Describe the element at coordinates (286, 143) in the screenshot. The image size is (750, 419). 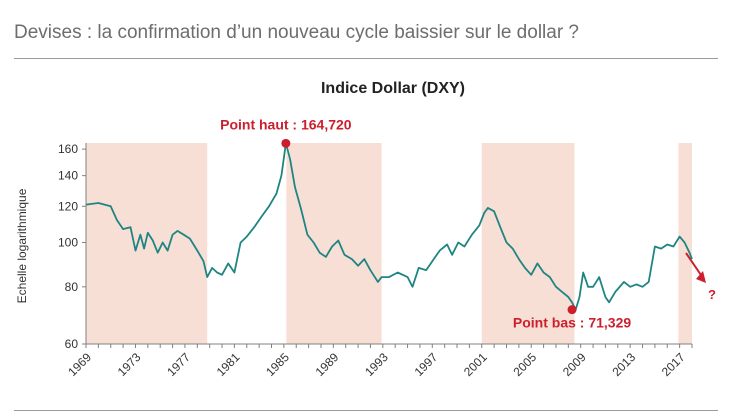
I see `peak-marker` at that location.